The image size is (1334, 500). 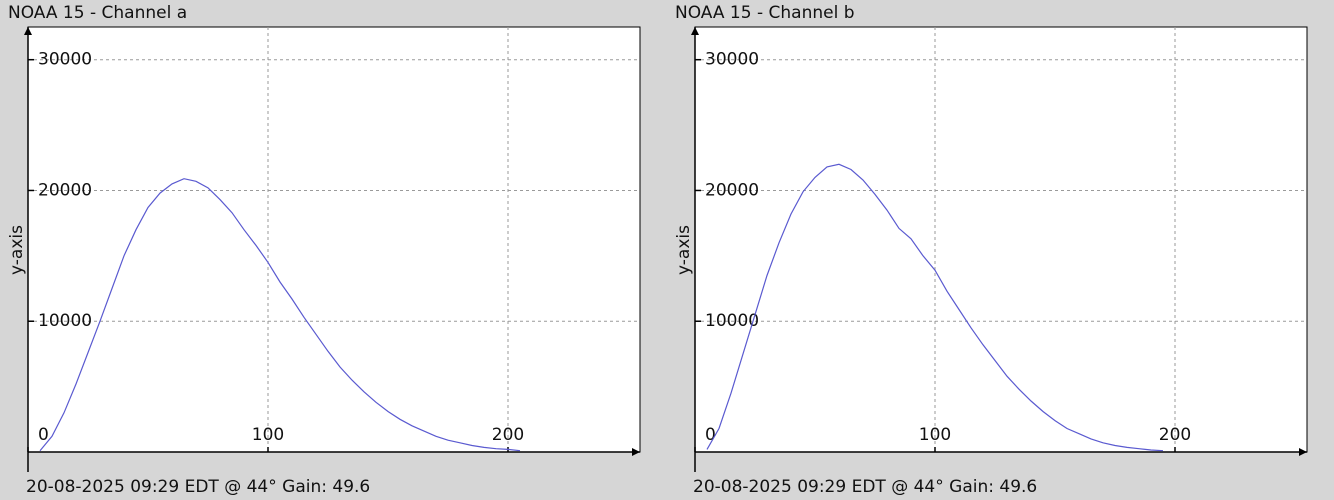 What do you see at coordinates (765, 13) in the screenshot?
I see `chart-title: NOAA 15 - Channel b` at bounding box center [765, 13].